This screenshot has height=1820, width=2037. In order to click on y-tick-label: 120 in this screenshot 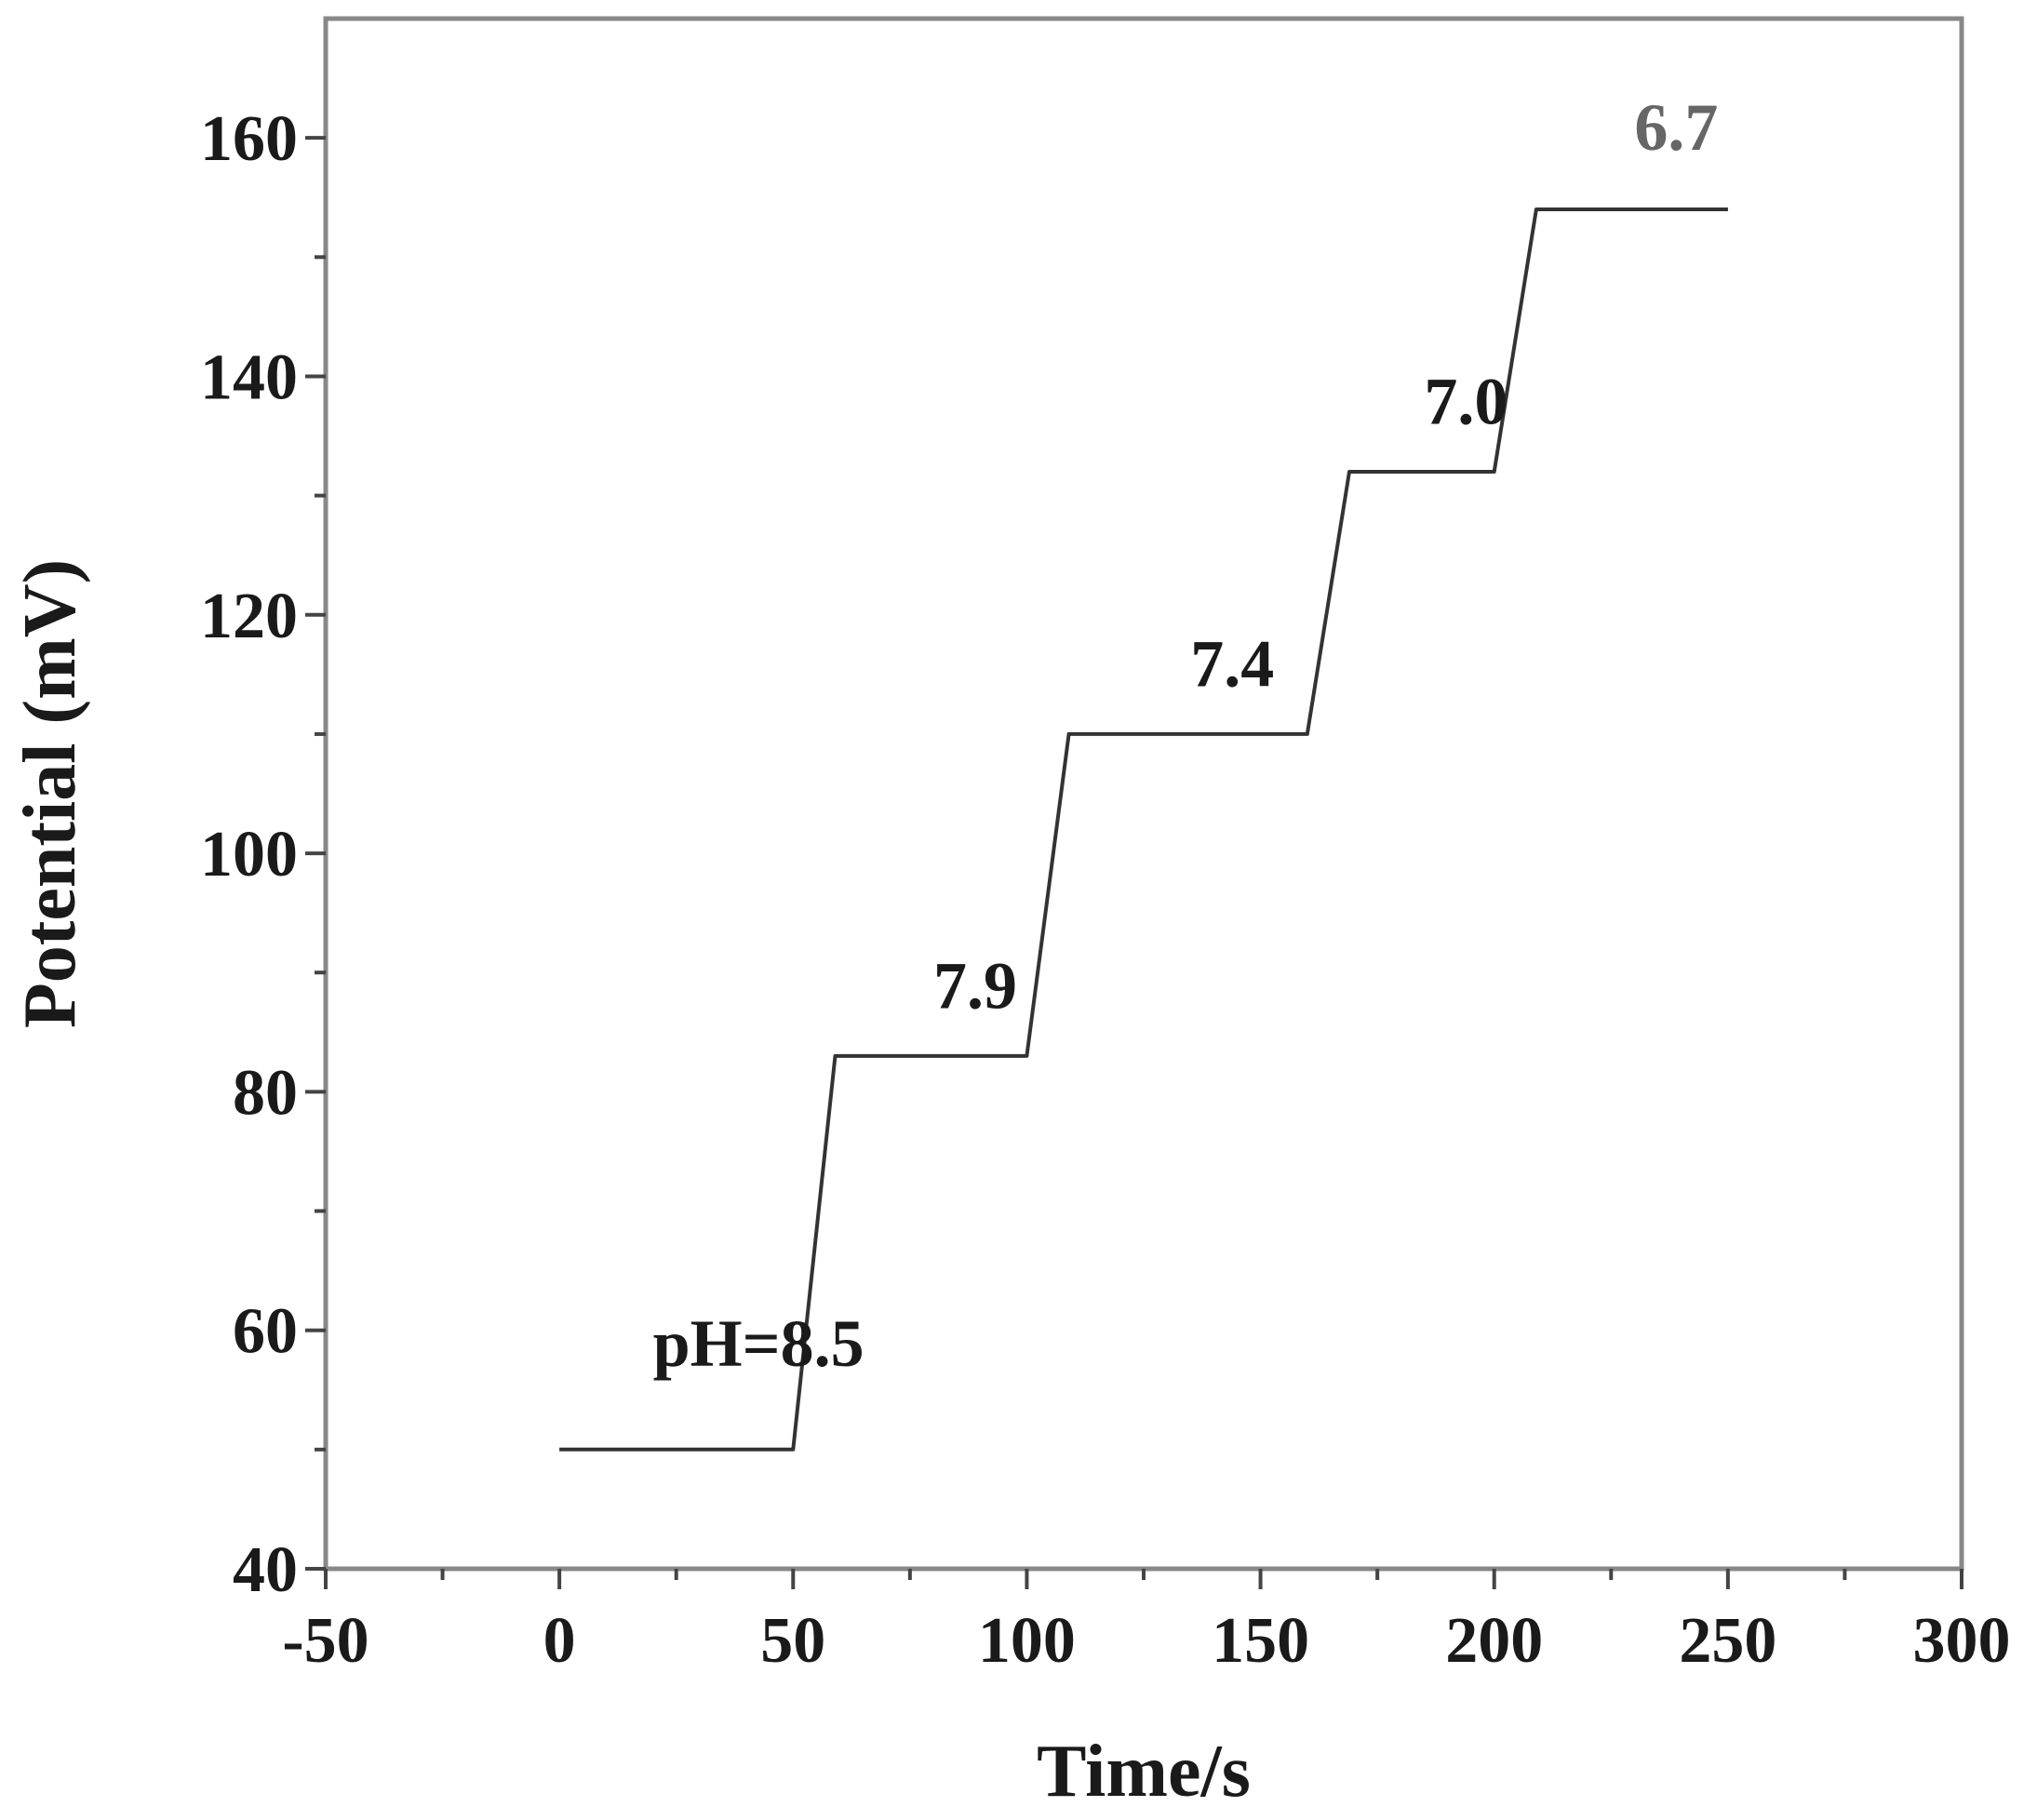, I will do `click(249, 616)`.